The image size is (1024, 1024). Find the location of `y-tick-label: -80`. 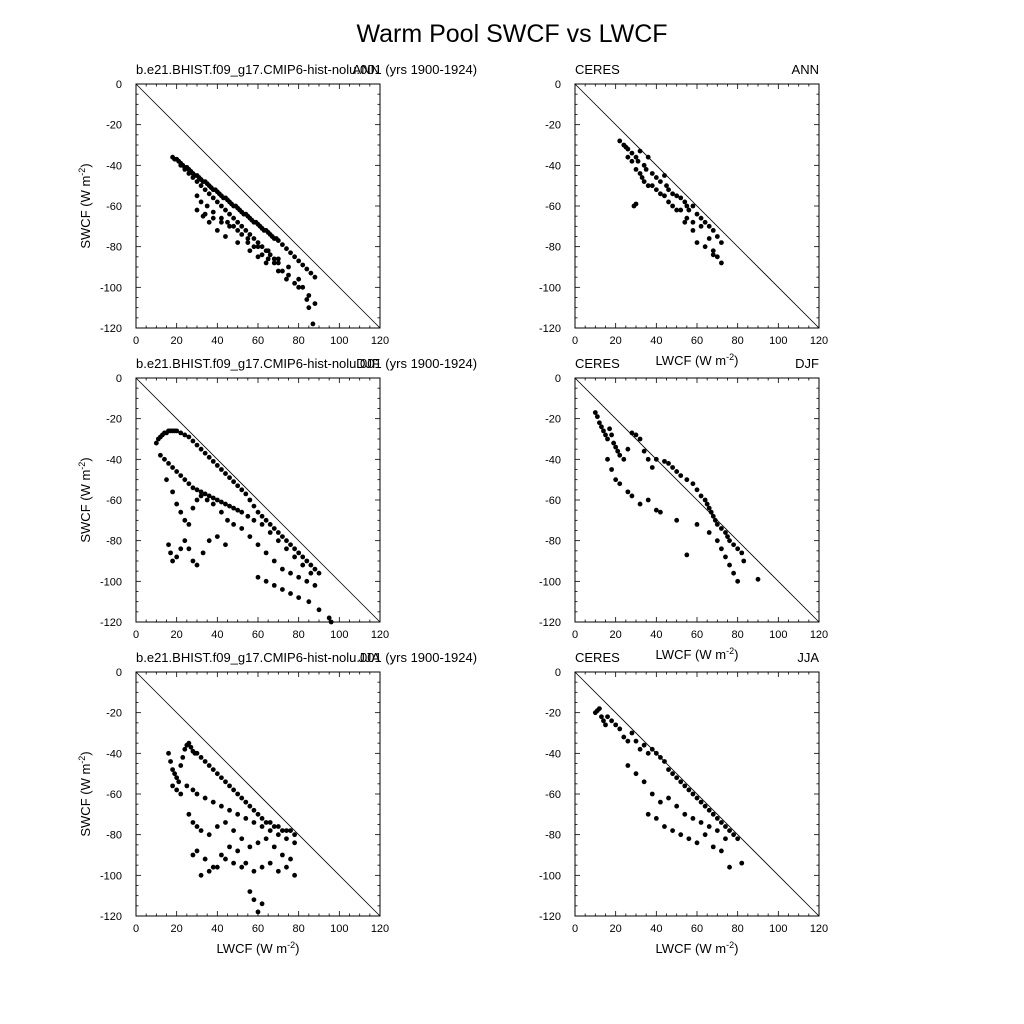

y-tick-label: -80 is located at coordinates (553, 542).